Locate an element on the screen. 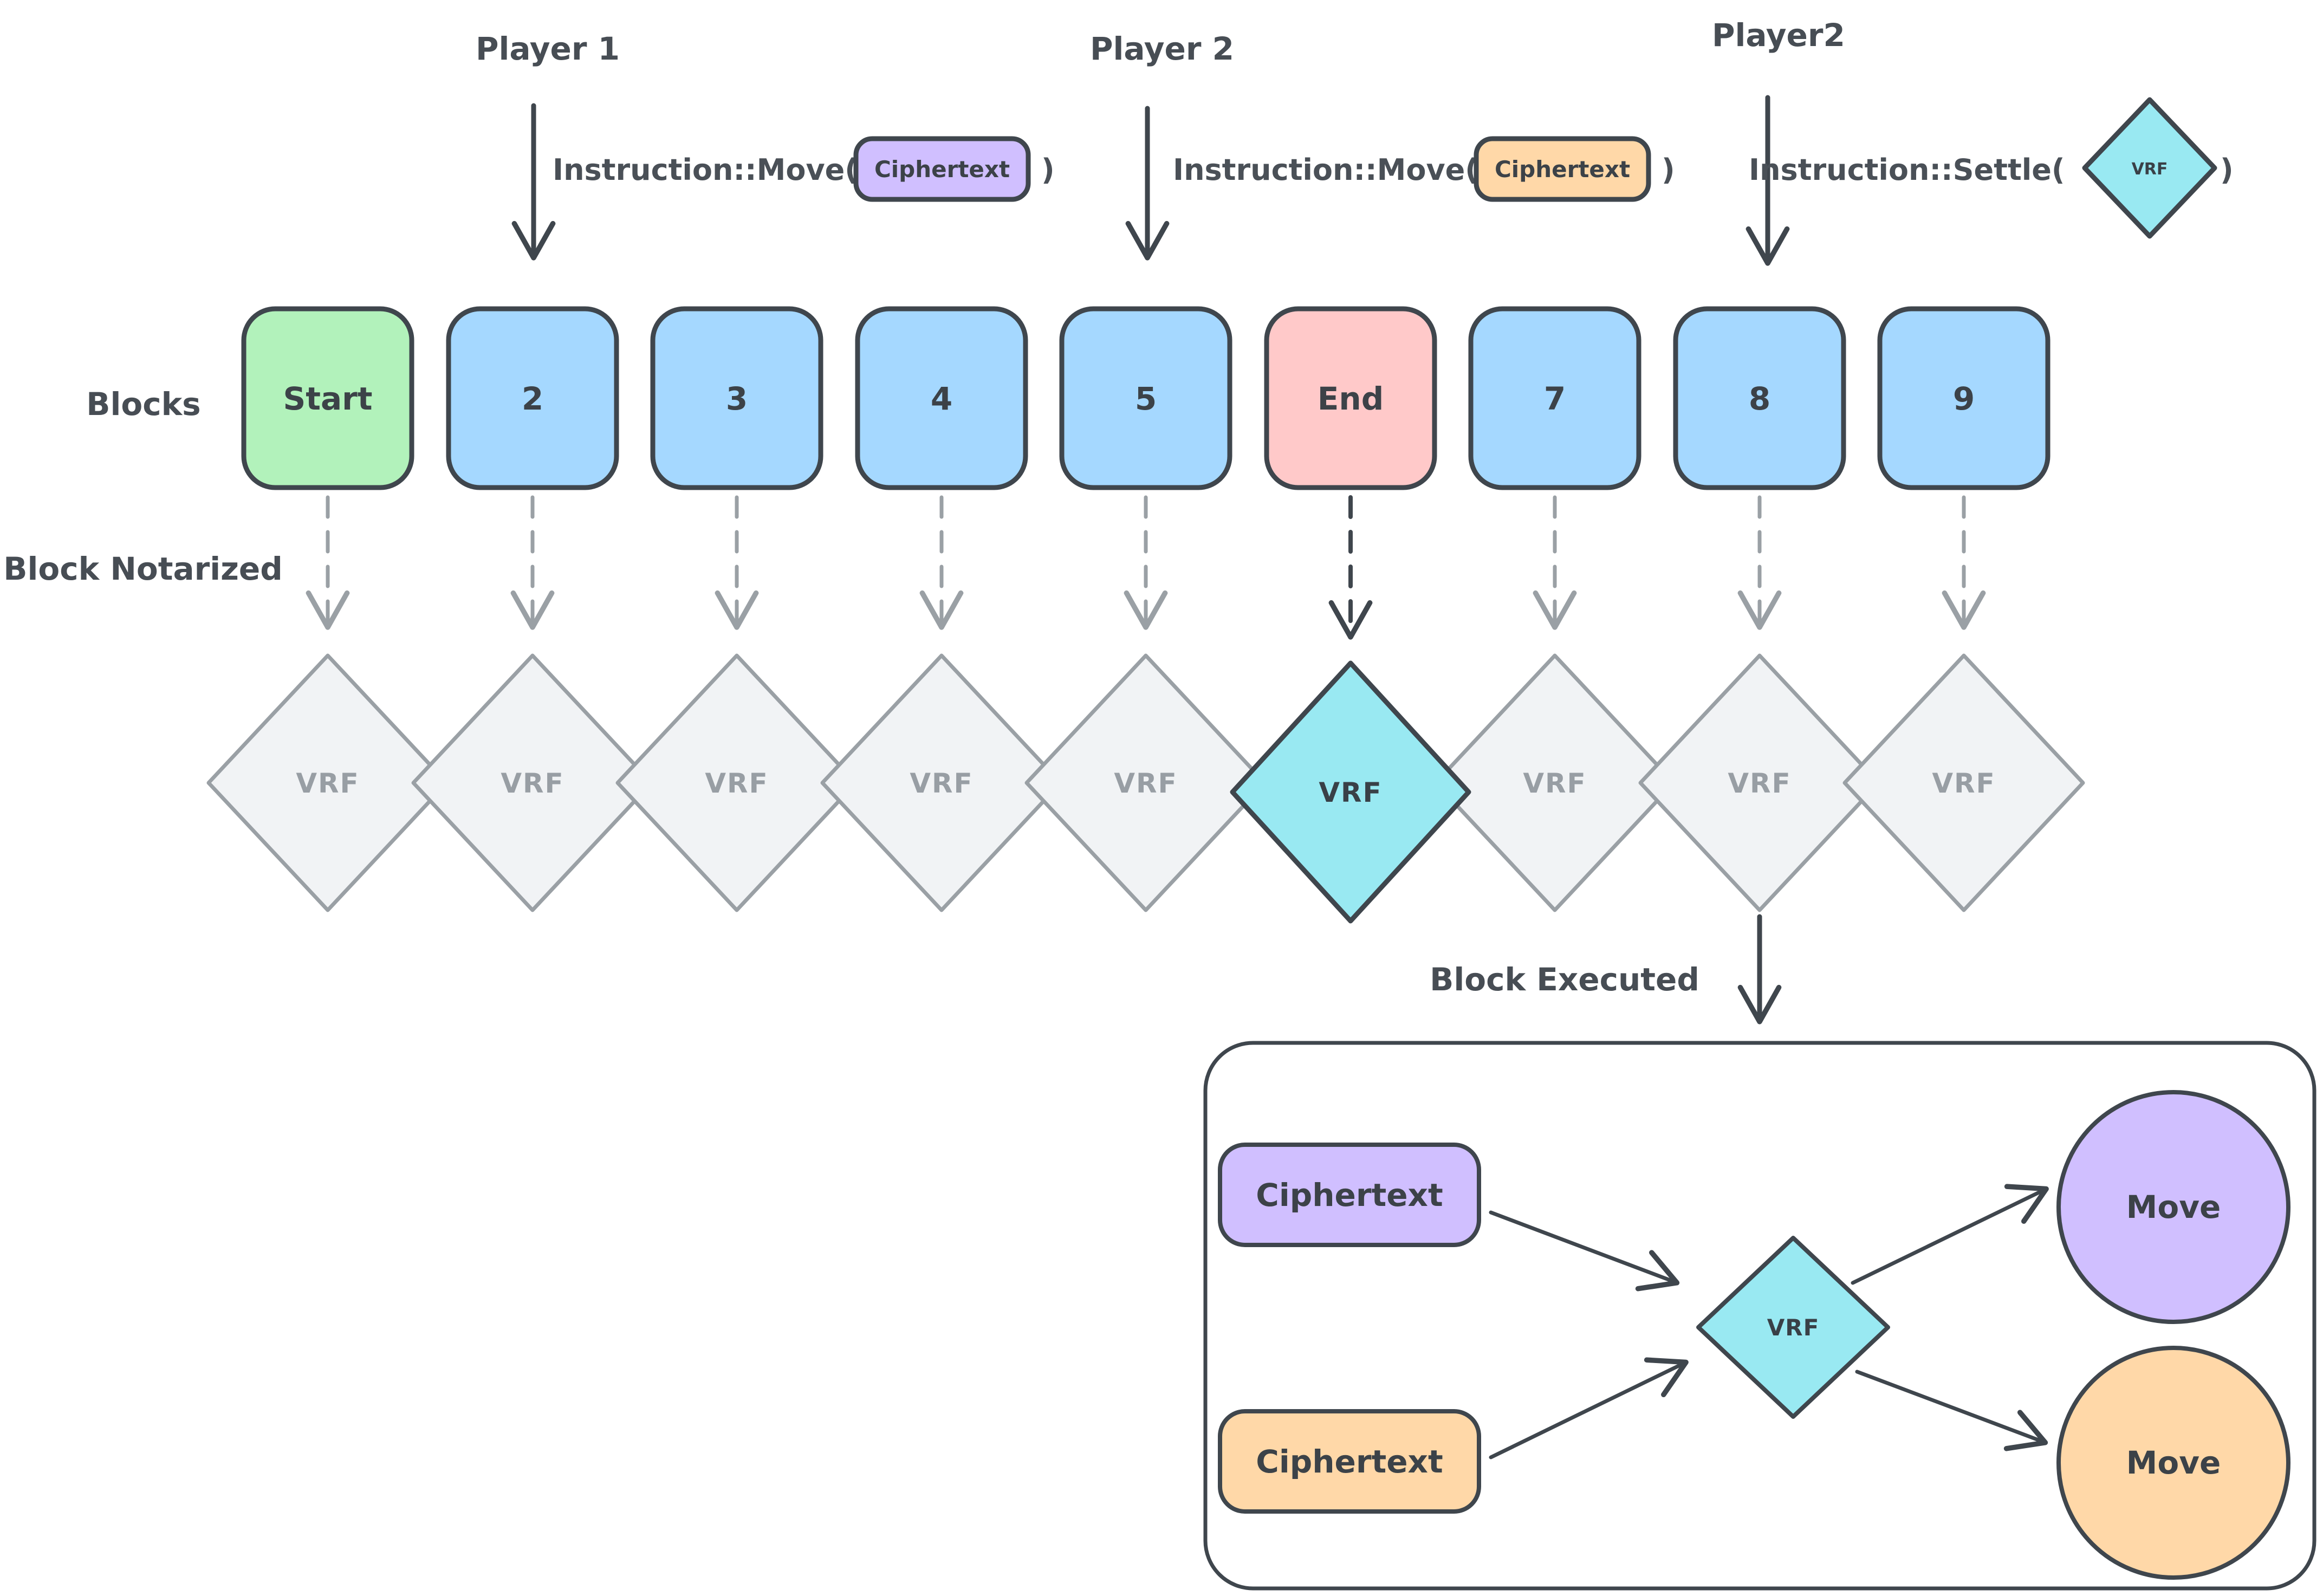 The height and width of the screenshot is (1596, 2323). block-7: 7 is located at coordinates (1554, 398).